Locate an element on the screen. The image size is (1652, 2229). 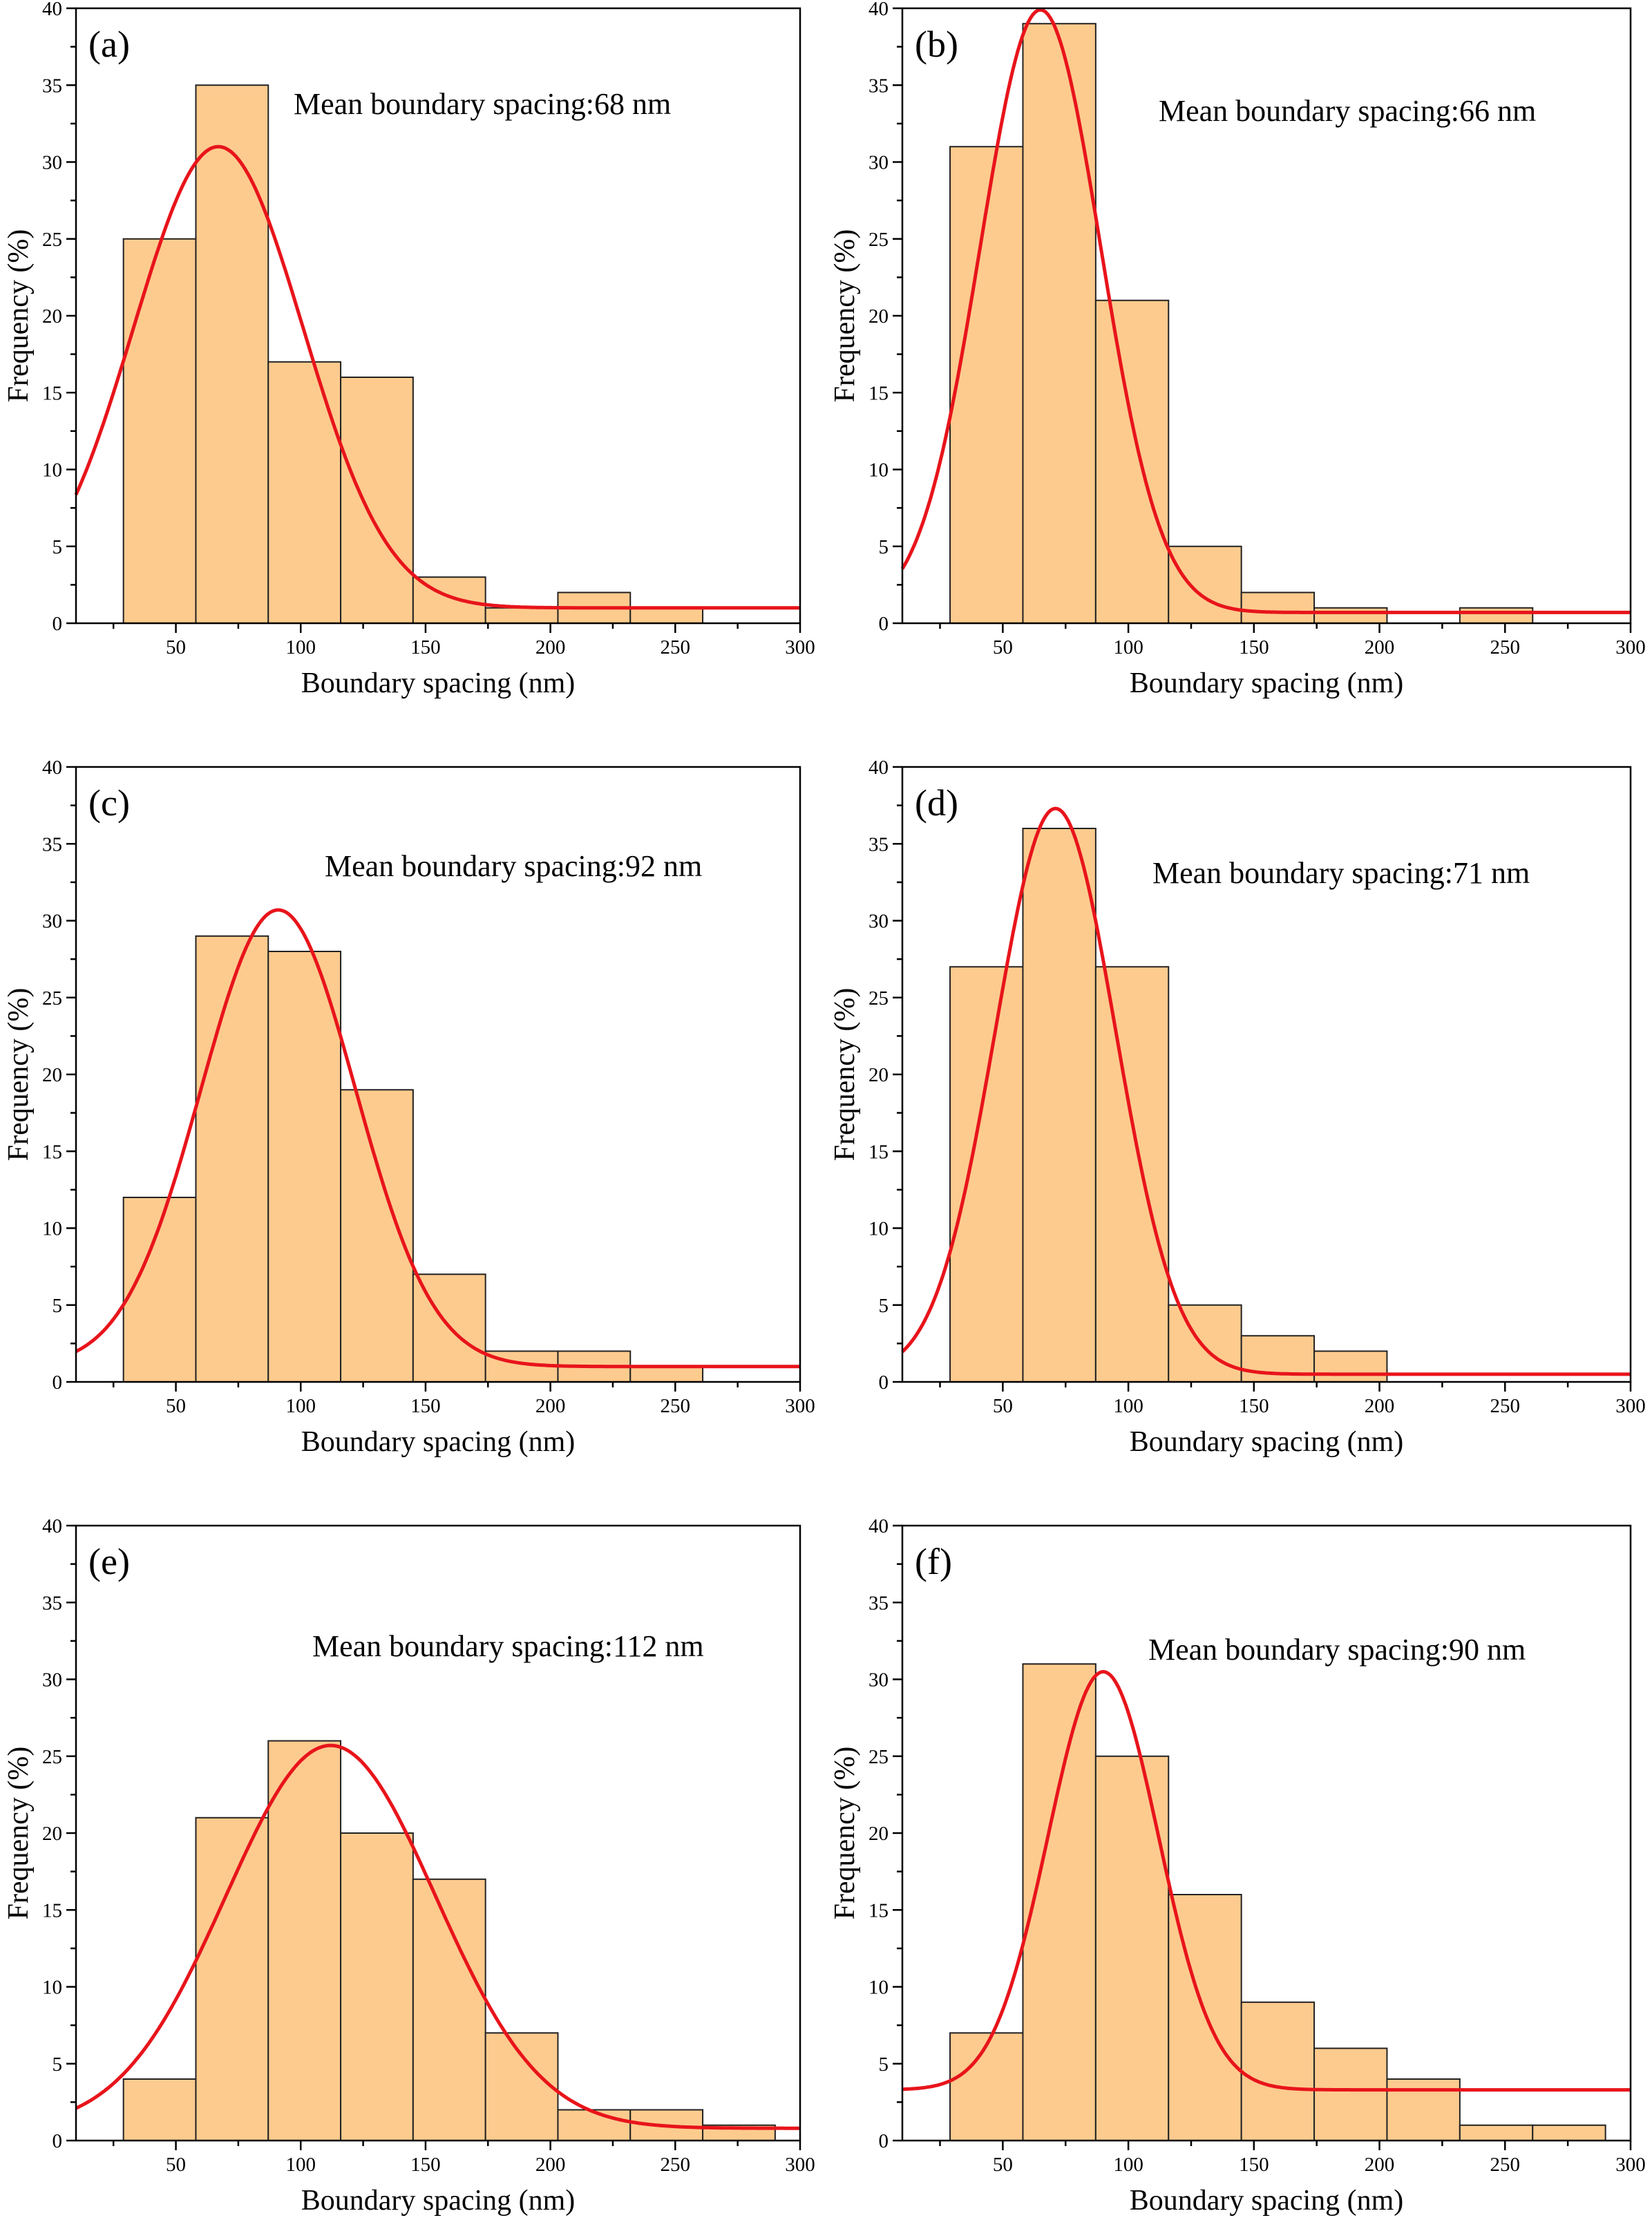
mean-spacing-annotation: Mean boundary spacing:68 nm is located at coordinates (482, 104).